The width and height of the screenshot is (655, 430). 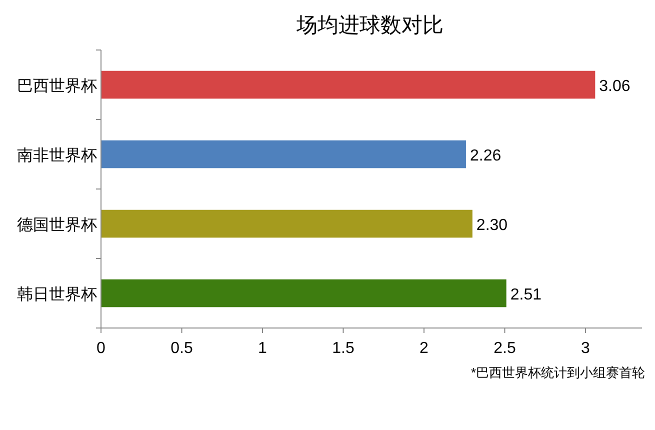 I want to click on tick: 1, so click(x=262, y=348).